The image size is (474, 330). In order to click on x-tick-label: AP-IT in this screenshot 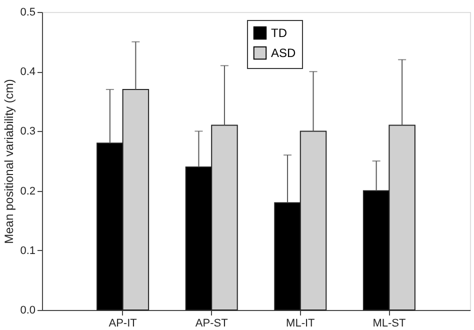, I will do `click(123, 324)`.